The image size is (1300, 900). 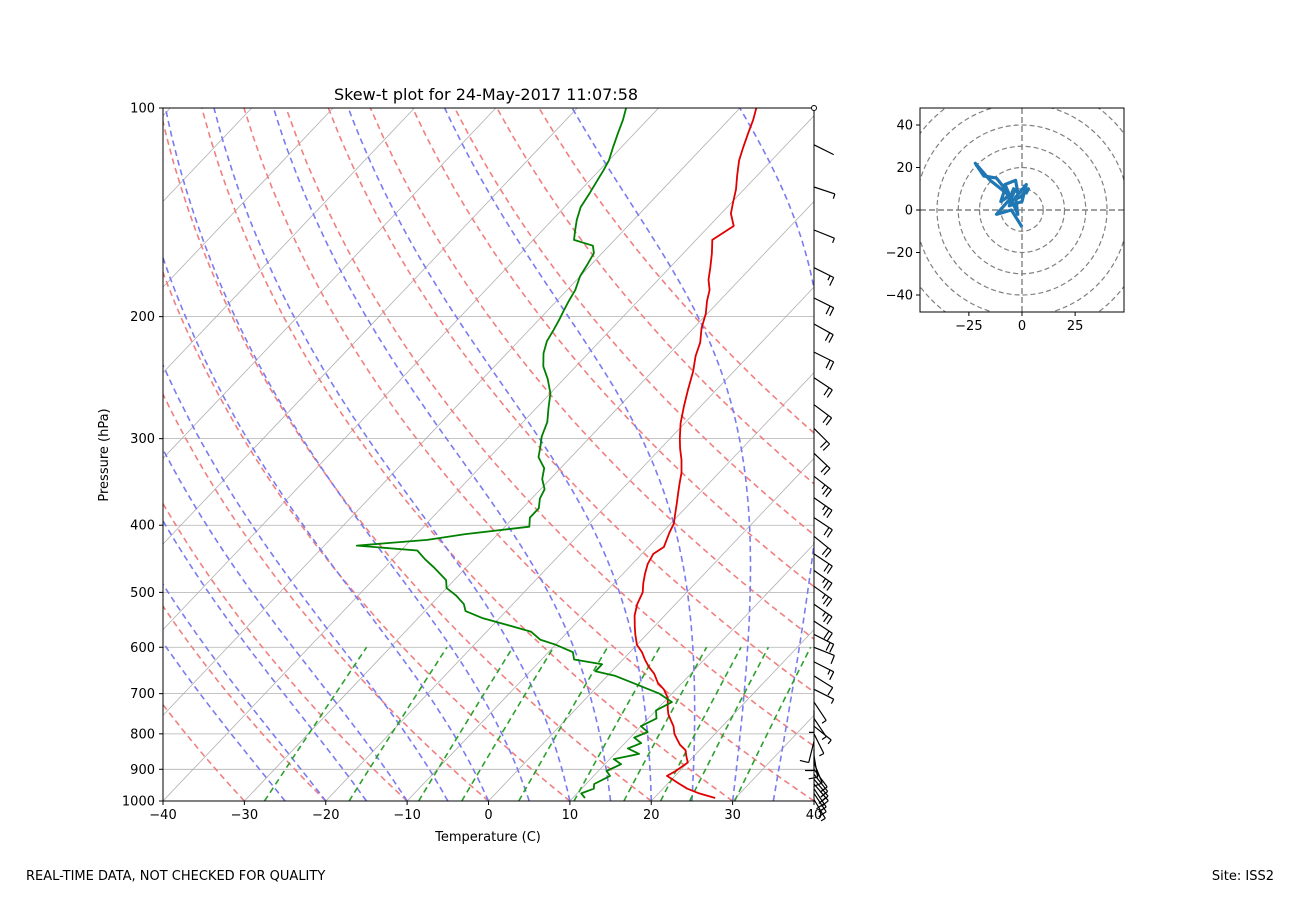 I want to click on hodograph-trace, so click(x=1001, y=194).